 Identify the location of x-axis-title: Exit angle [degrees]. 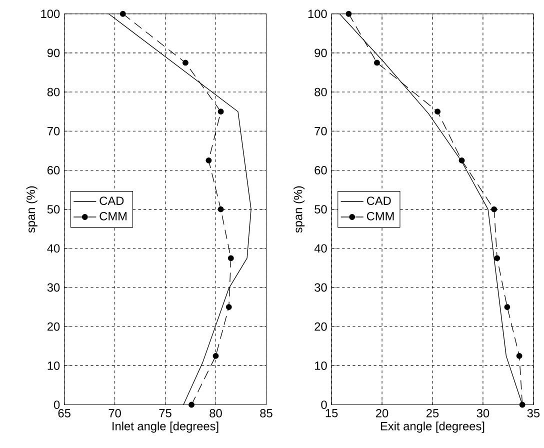
(432, 427).